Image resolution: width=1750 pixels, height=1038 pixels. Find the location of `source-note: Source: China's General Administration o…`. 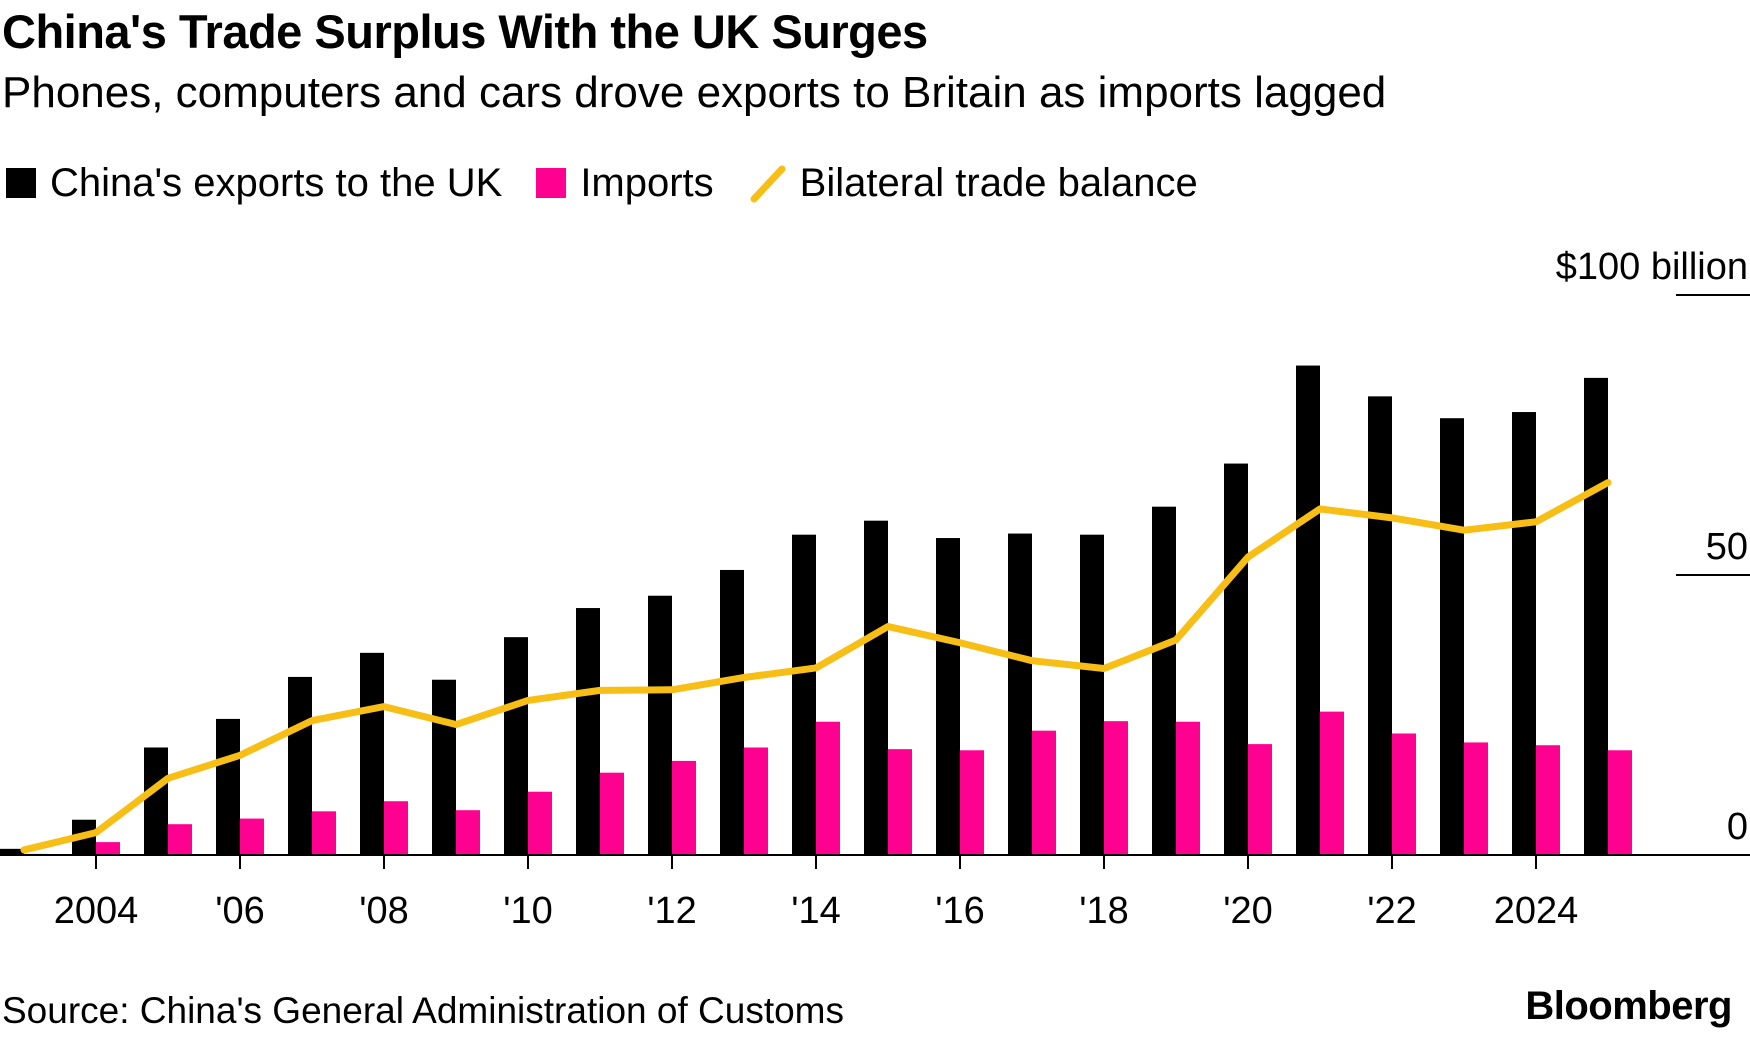

source-note: Source: China's General Administration o… is located at coordinates (423, 1010).